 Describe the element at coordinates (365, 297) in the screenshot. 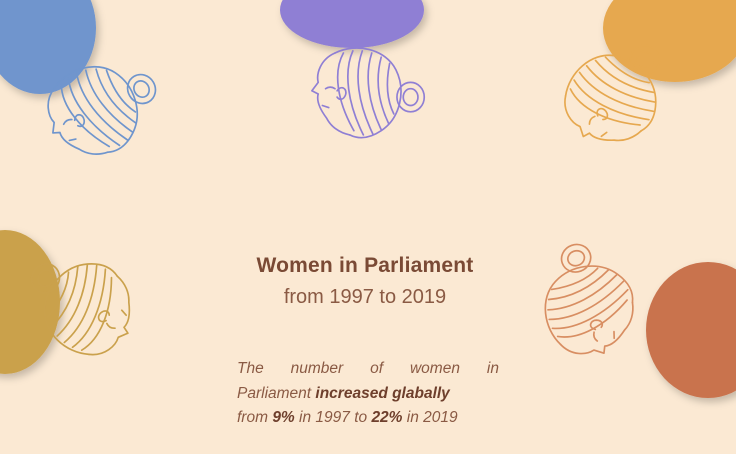

I see `page-subtitle: from 1997 to 2019` at that location.